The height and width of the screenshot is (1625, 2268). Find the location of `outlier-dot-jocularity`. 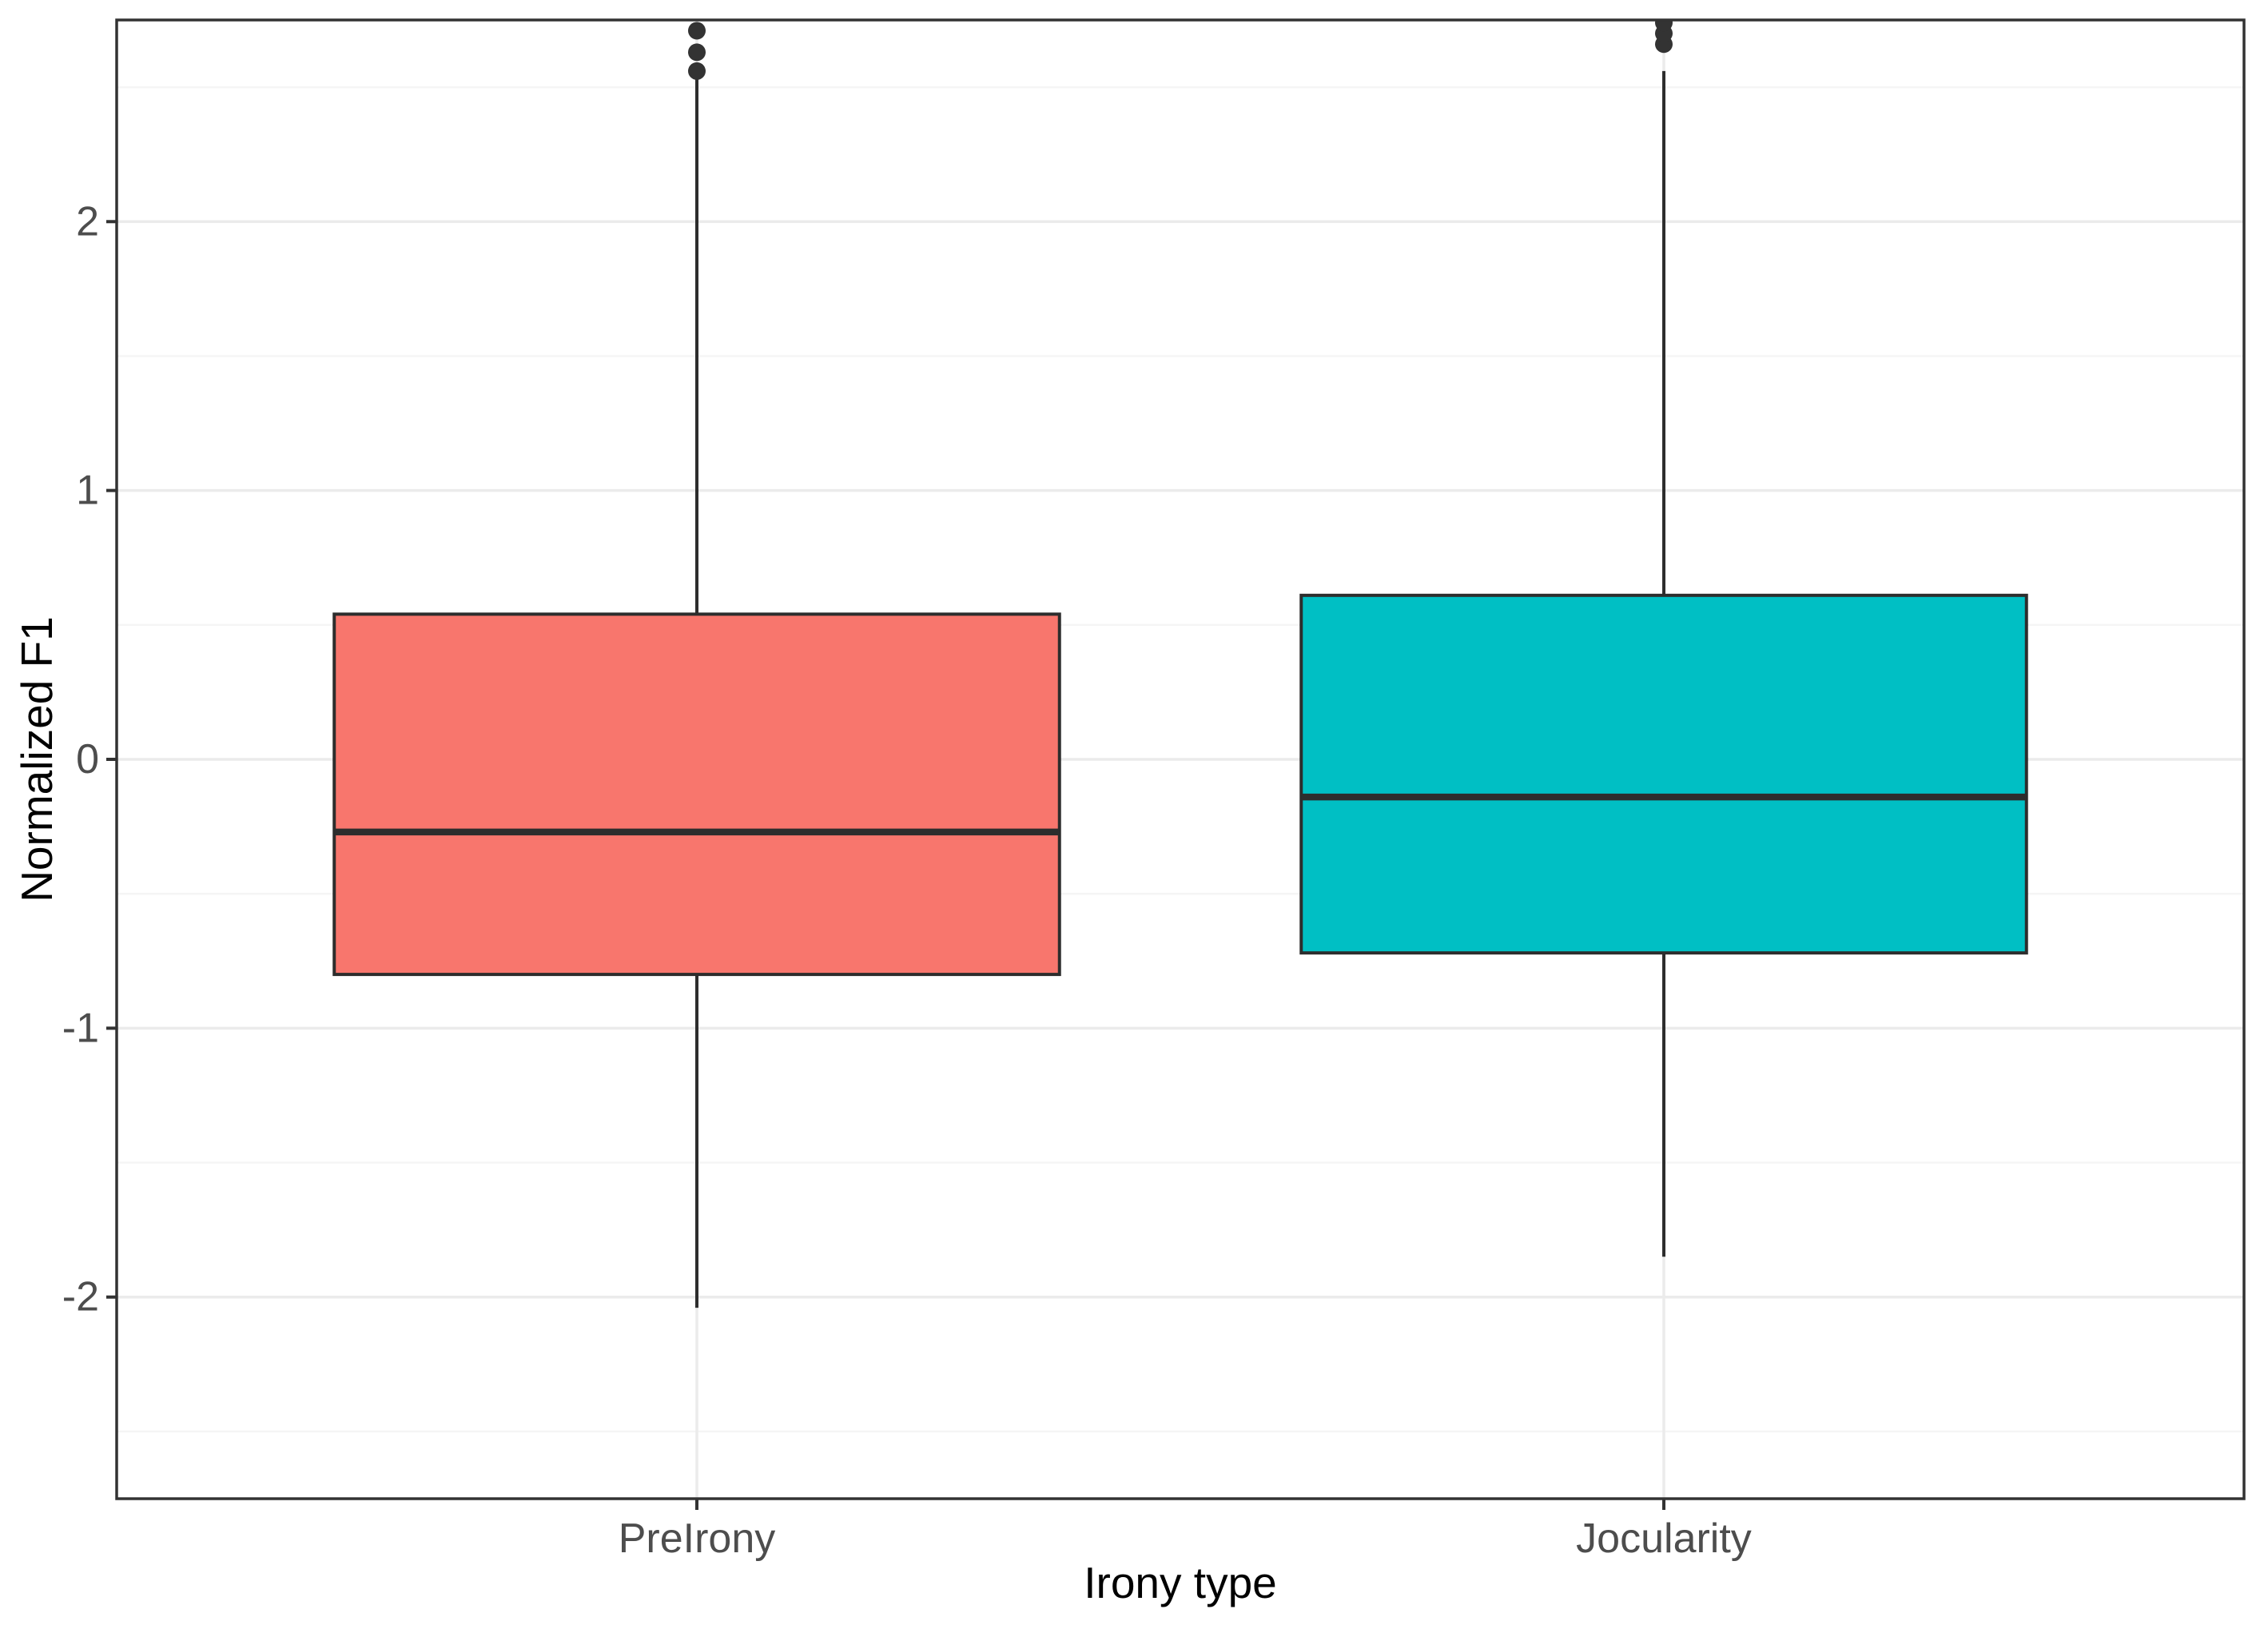

outlier-dot-jocularity is located at coordinates (1664, 26).